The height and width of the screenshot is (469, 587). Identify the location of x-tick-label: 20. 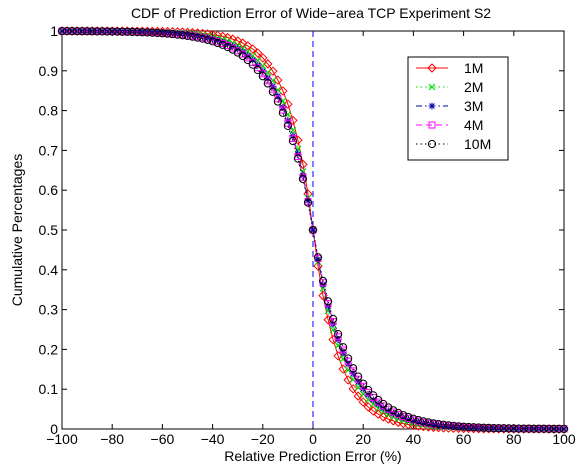
(363, 439).